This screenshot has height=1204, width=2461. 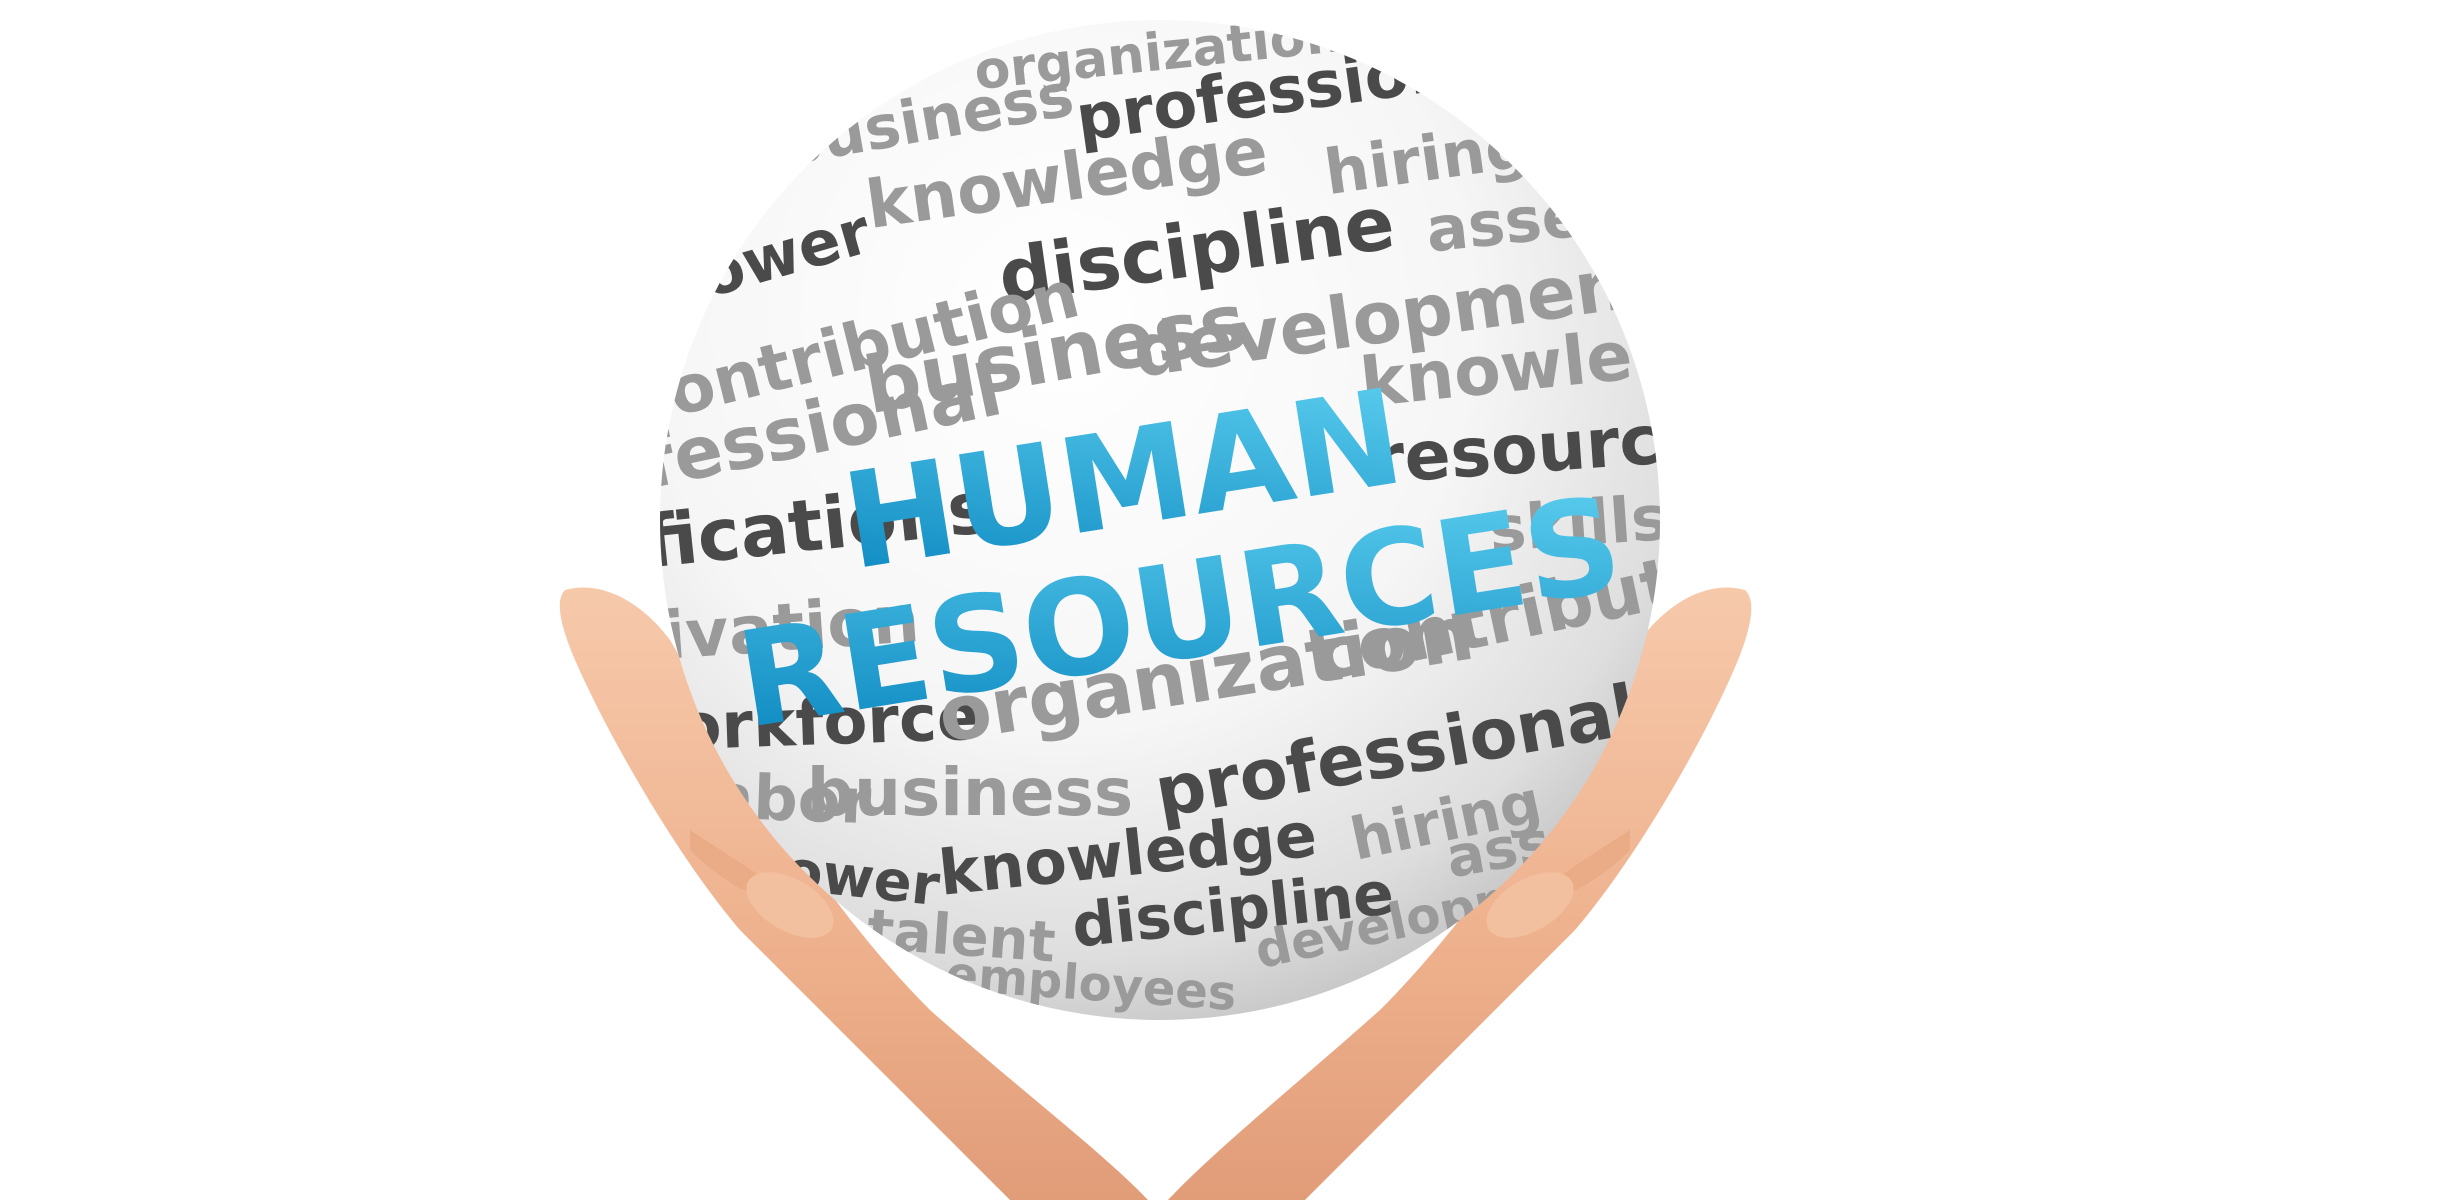 What do you see at coordinates (970, 792) in the screenshot?
I see `sphere-word: business` at bounding box center [970, 792].